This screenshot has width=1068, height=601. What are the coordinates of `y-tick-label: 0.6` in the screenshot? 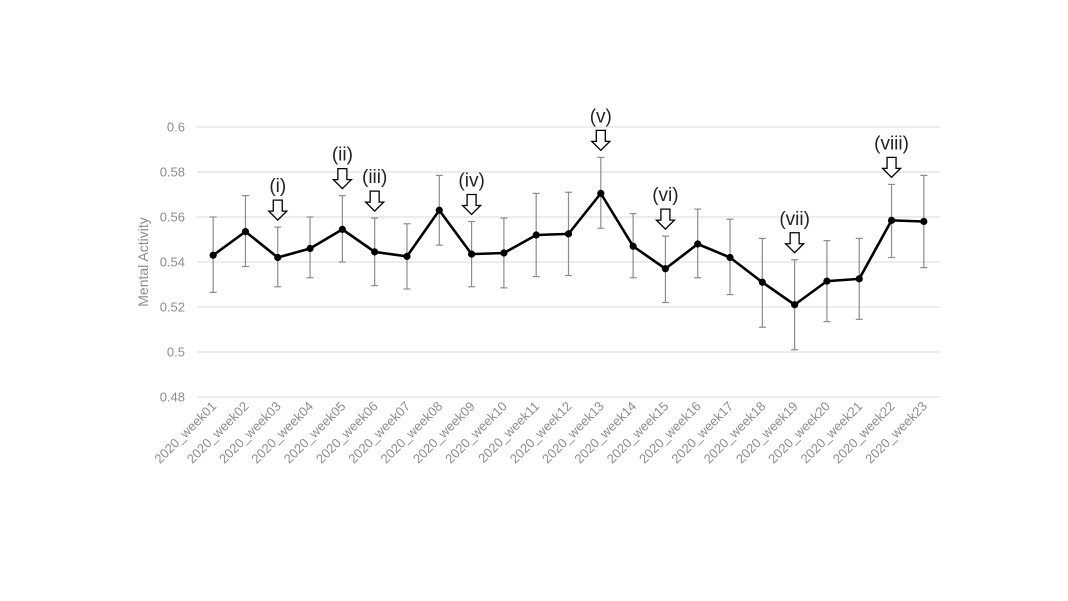 It's located at (176, 127).